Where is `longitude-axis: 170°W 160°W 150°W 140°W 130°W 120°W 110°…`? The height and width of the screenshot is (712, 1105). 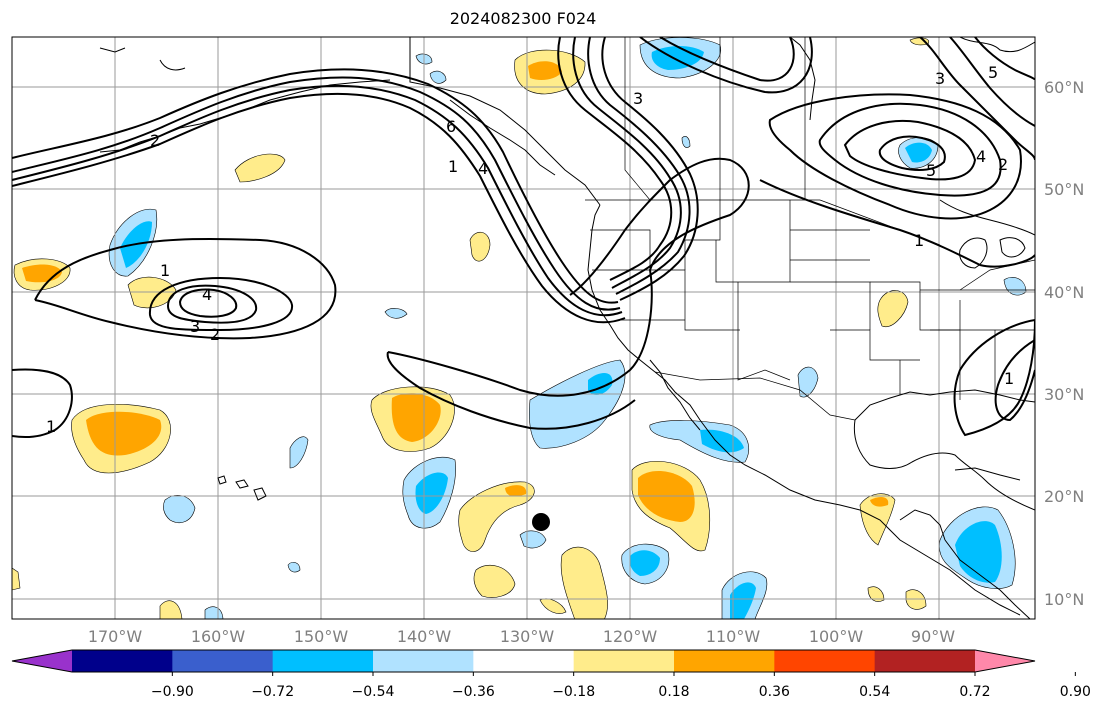
longitude-axis: 170°W 160°W 150°W 140°W 130°W 120°W 110°… is located at coordinates (521, 636).